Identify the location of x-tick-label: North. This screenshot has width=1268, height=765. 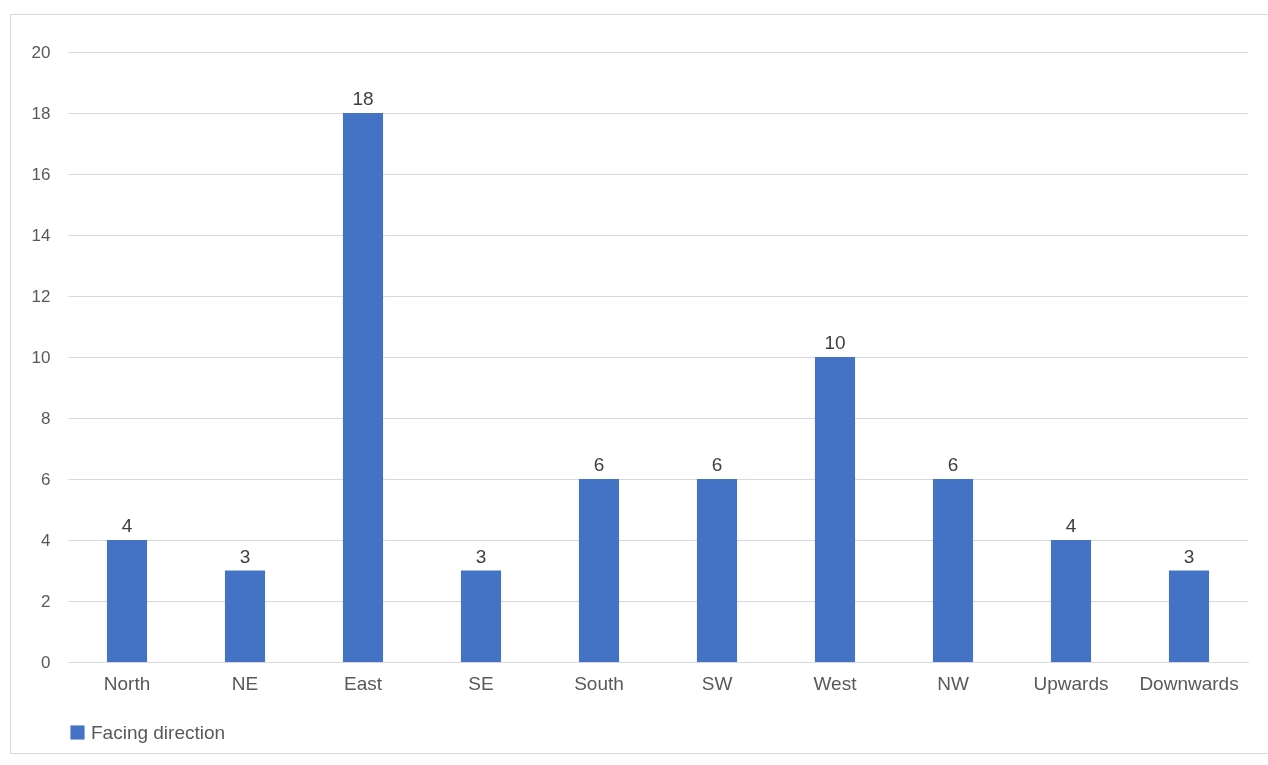
(127, 683).